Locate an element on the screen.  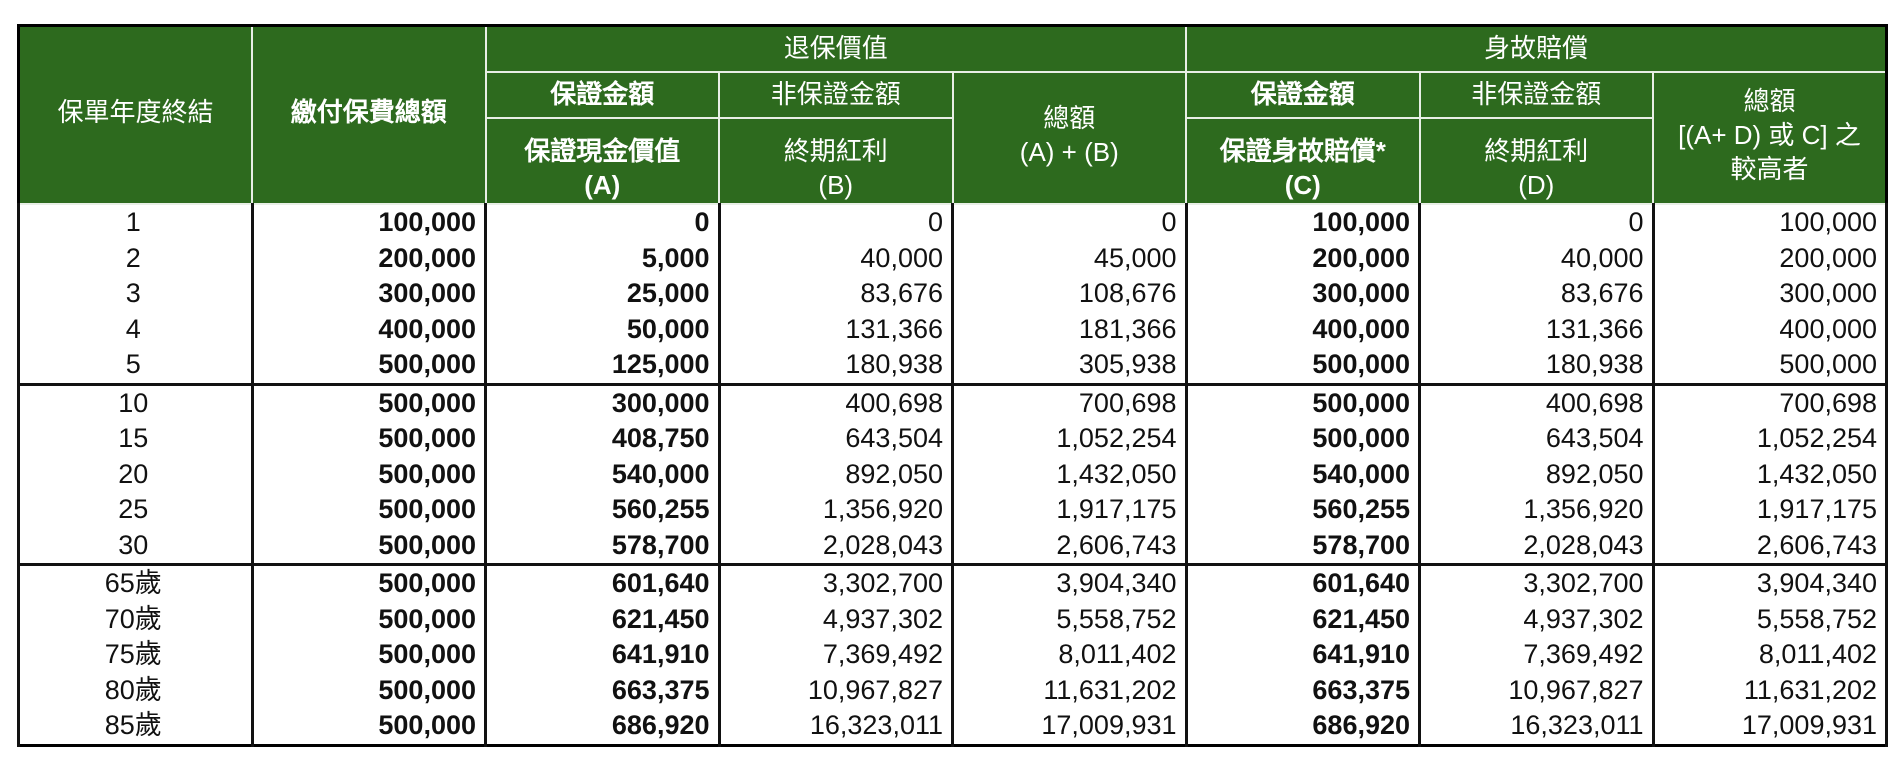
header-death-total: 總額 [(A+ D) 或 C] 之 較高者 is located at coordinates (1770, 138).